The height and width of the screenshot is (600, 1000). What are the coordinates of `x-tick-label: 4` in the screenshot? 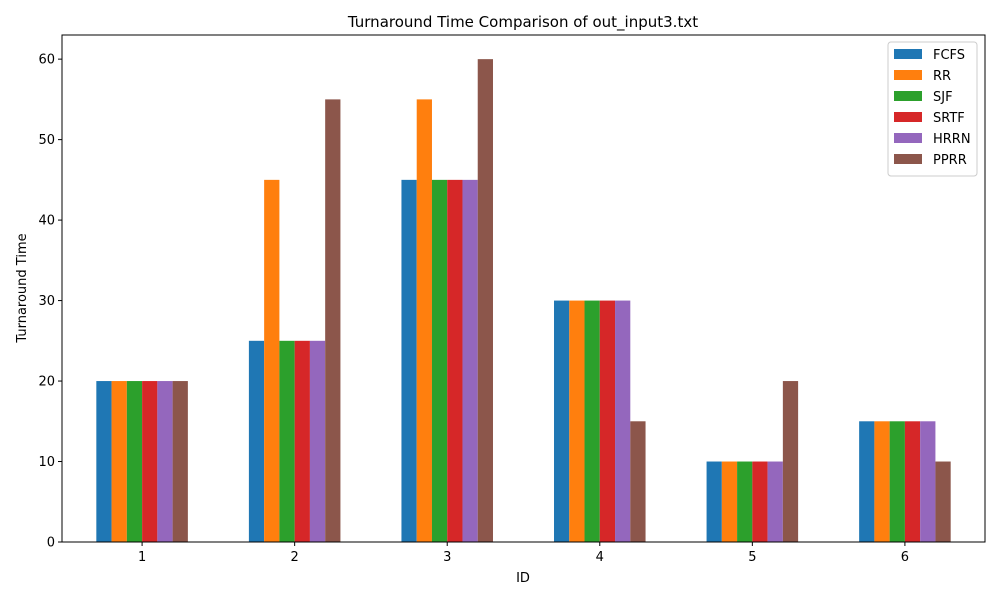 It's located at (600, 557).